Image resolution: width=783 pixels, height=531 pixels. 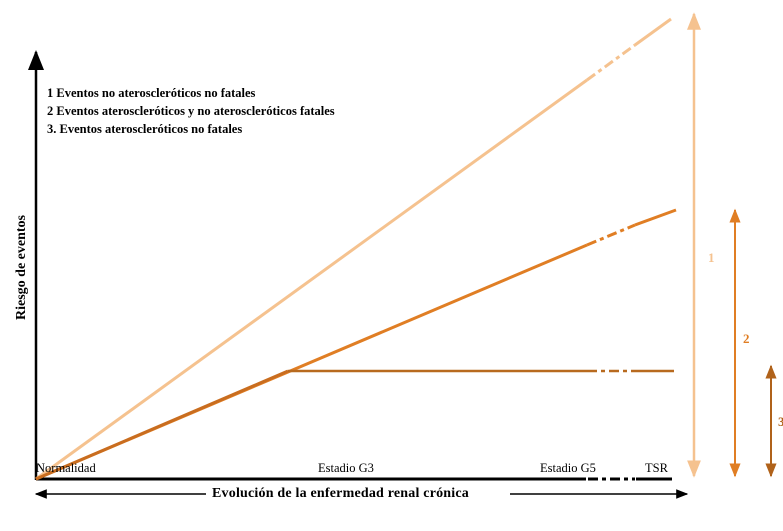 I want to click on risk-line-1-dashed, so click(x=611, y=62).